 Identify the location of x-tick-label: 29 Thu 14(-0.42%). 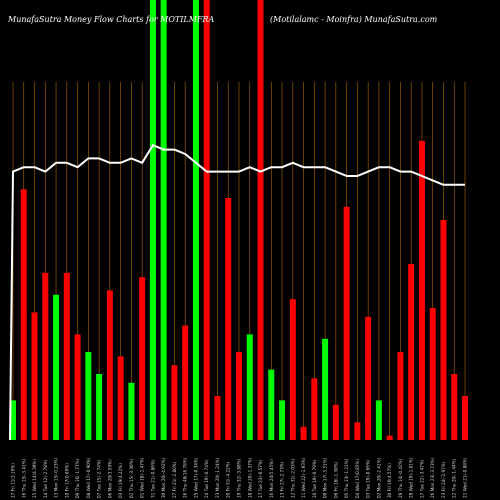
(400, 478).